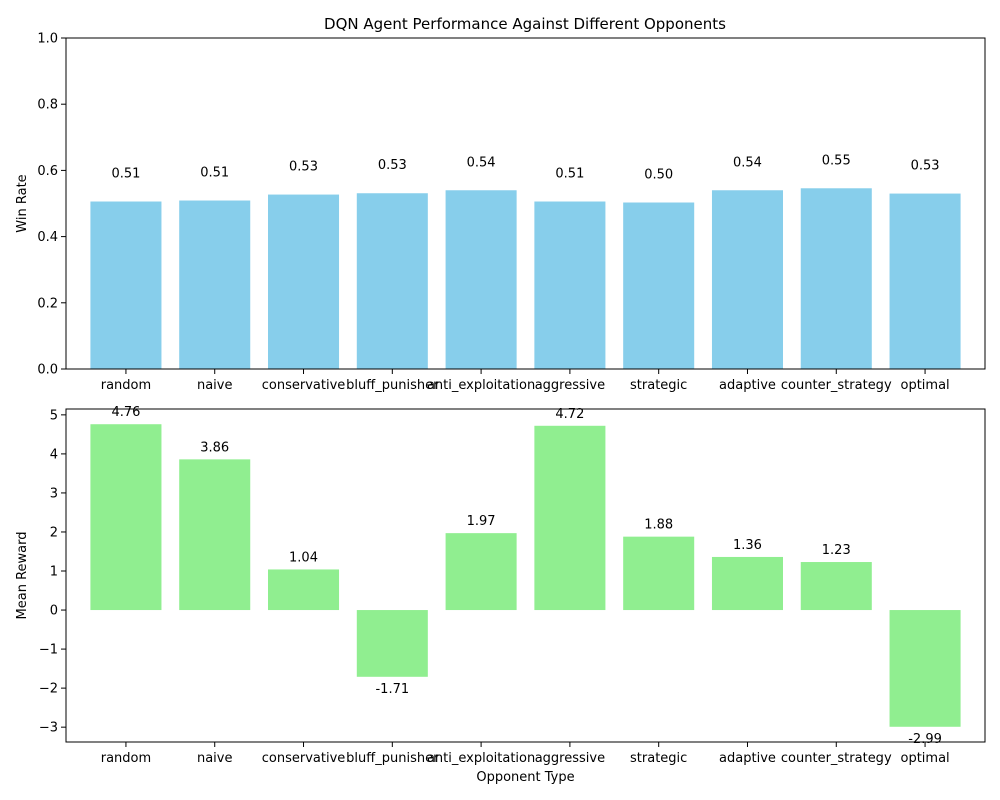  What do you see at coordinates (47, 370) in the screenshot?
I see `win-rate-y-tick-label: 0.0` at bounding box center [47, 370].